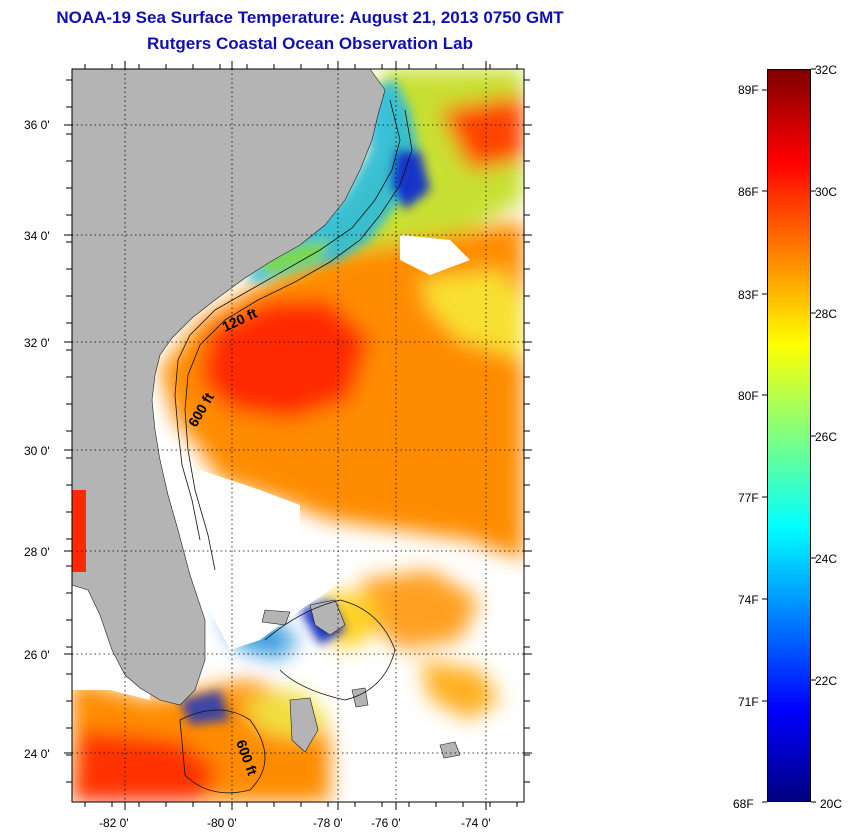 The width and height of the screenshot is (849, 832). I want to click on fahrenheit-label: 80F, so click(748, 396).